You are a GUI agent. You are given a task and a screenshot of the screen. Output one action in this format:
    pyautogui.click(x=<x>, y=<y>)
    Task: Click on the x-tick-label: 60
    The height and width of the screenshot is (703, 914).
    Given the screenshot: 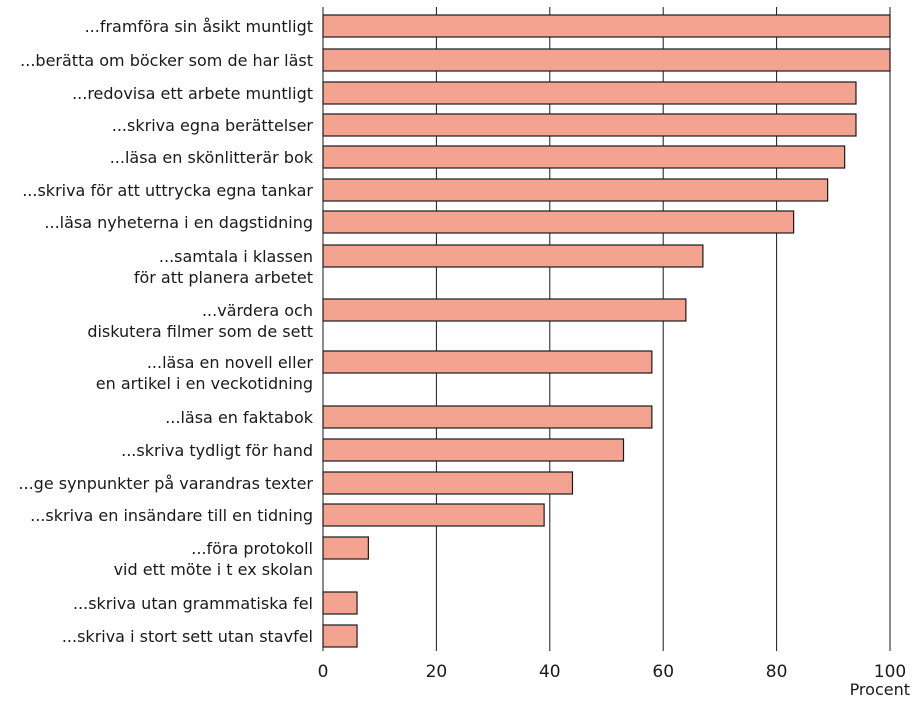 What is the action you would take?
    pyautogui.click(x=663, y=672)
    